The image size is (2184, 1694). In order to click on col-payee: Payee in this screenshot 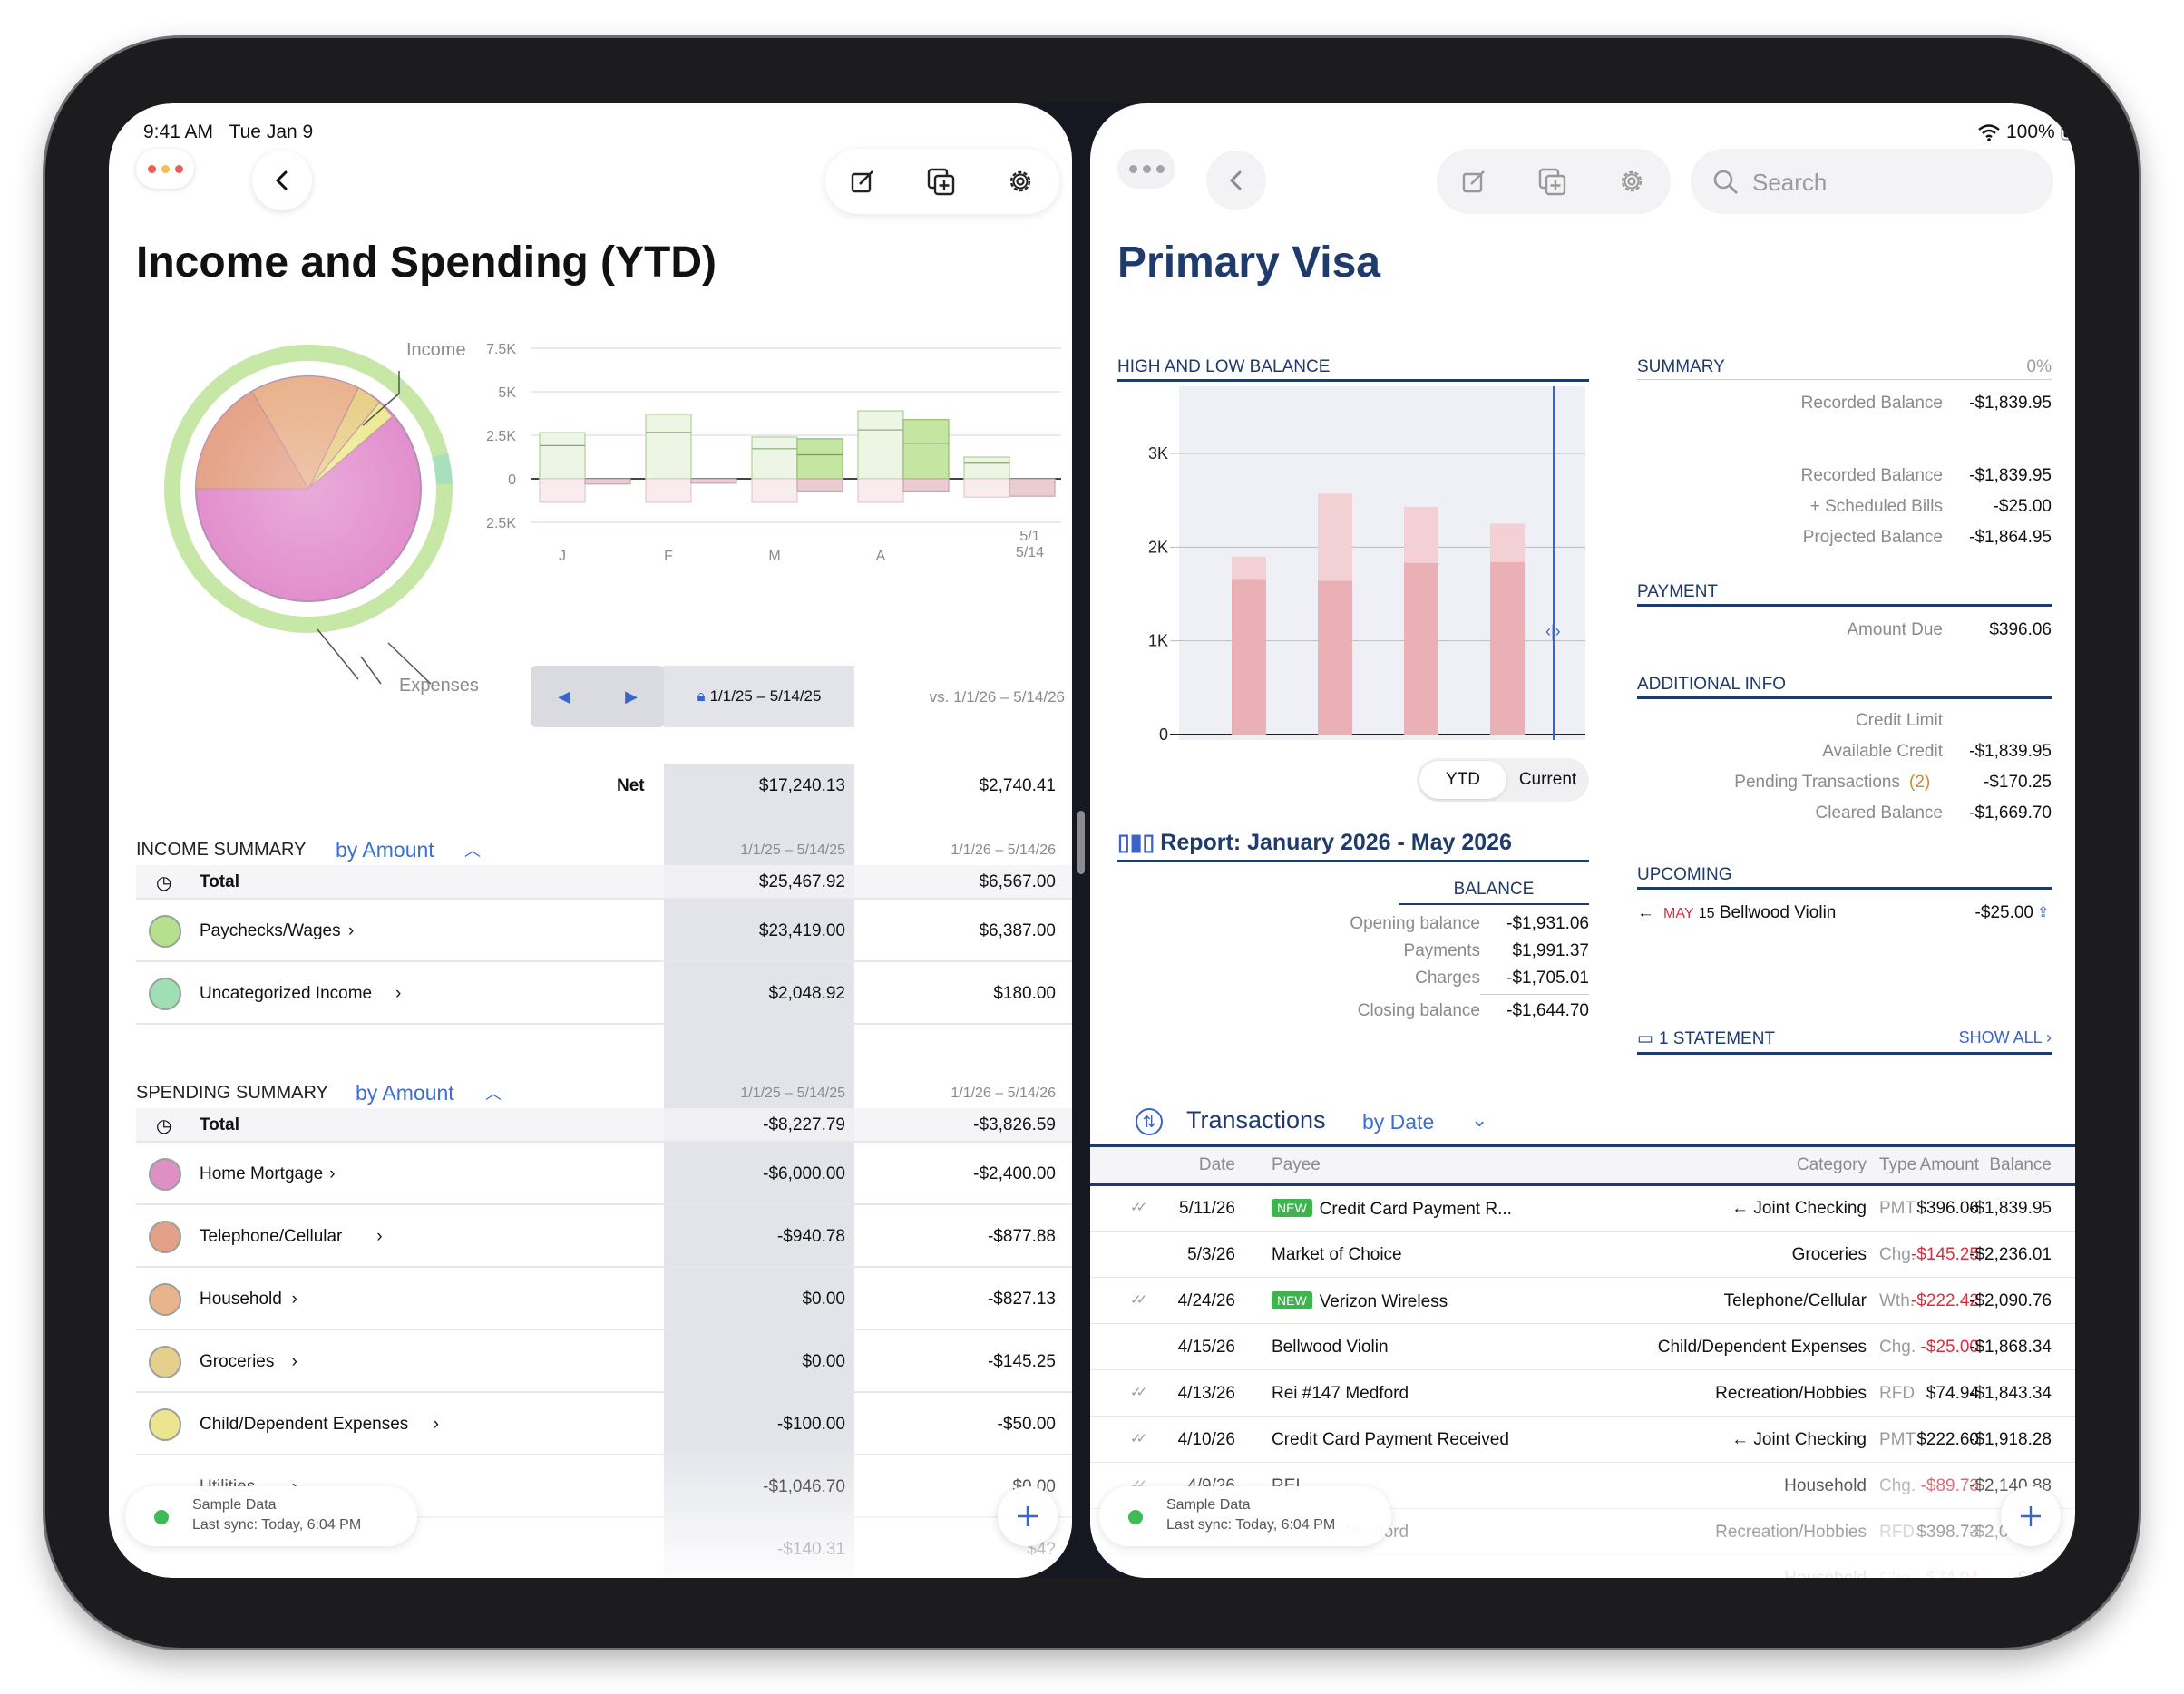, I will do `click(1296, 1164)`.